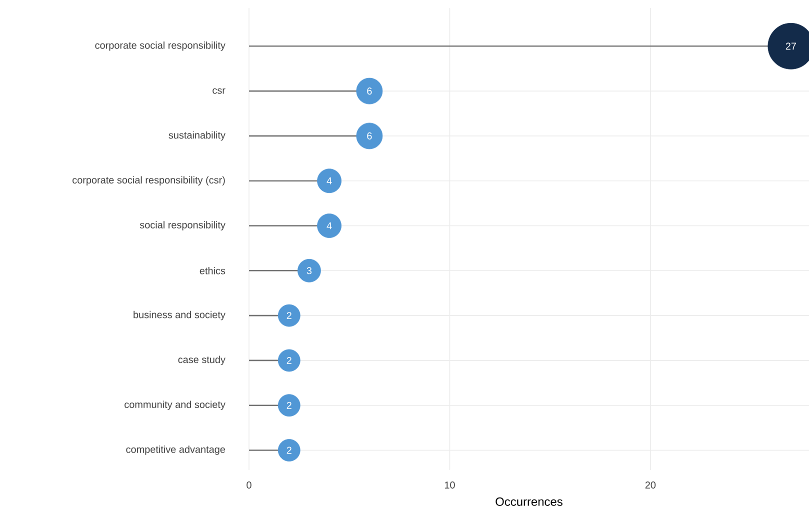 The height and width of the screenshot is (518, 809). I want to click on x-tick-label: 0, so click(249, 485).